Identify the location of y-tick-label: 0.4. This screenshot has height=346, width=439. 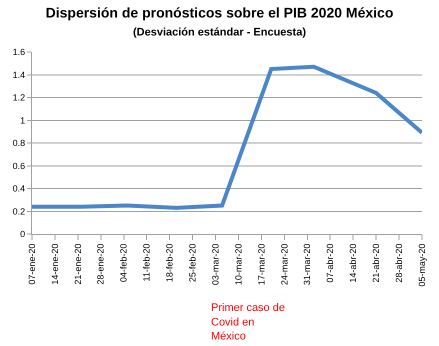
(19, 189).